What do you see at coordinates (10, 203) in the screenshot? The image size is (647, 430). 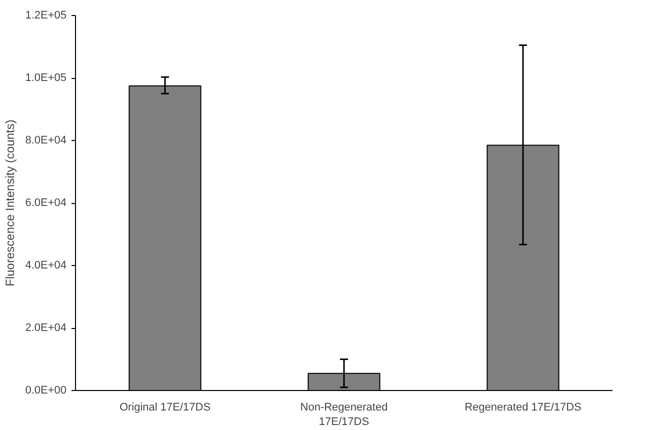 I see `y-axis-title: Fluorescence Intensity (counts)` at bounding box center [10, 203].